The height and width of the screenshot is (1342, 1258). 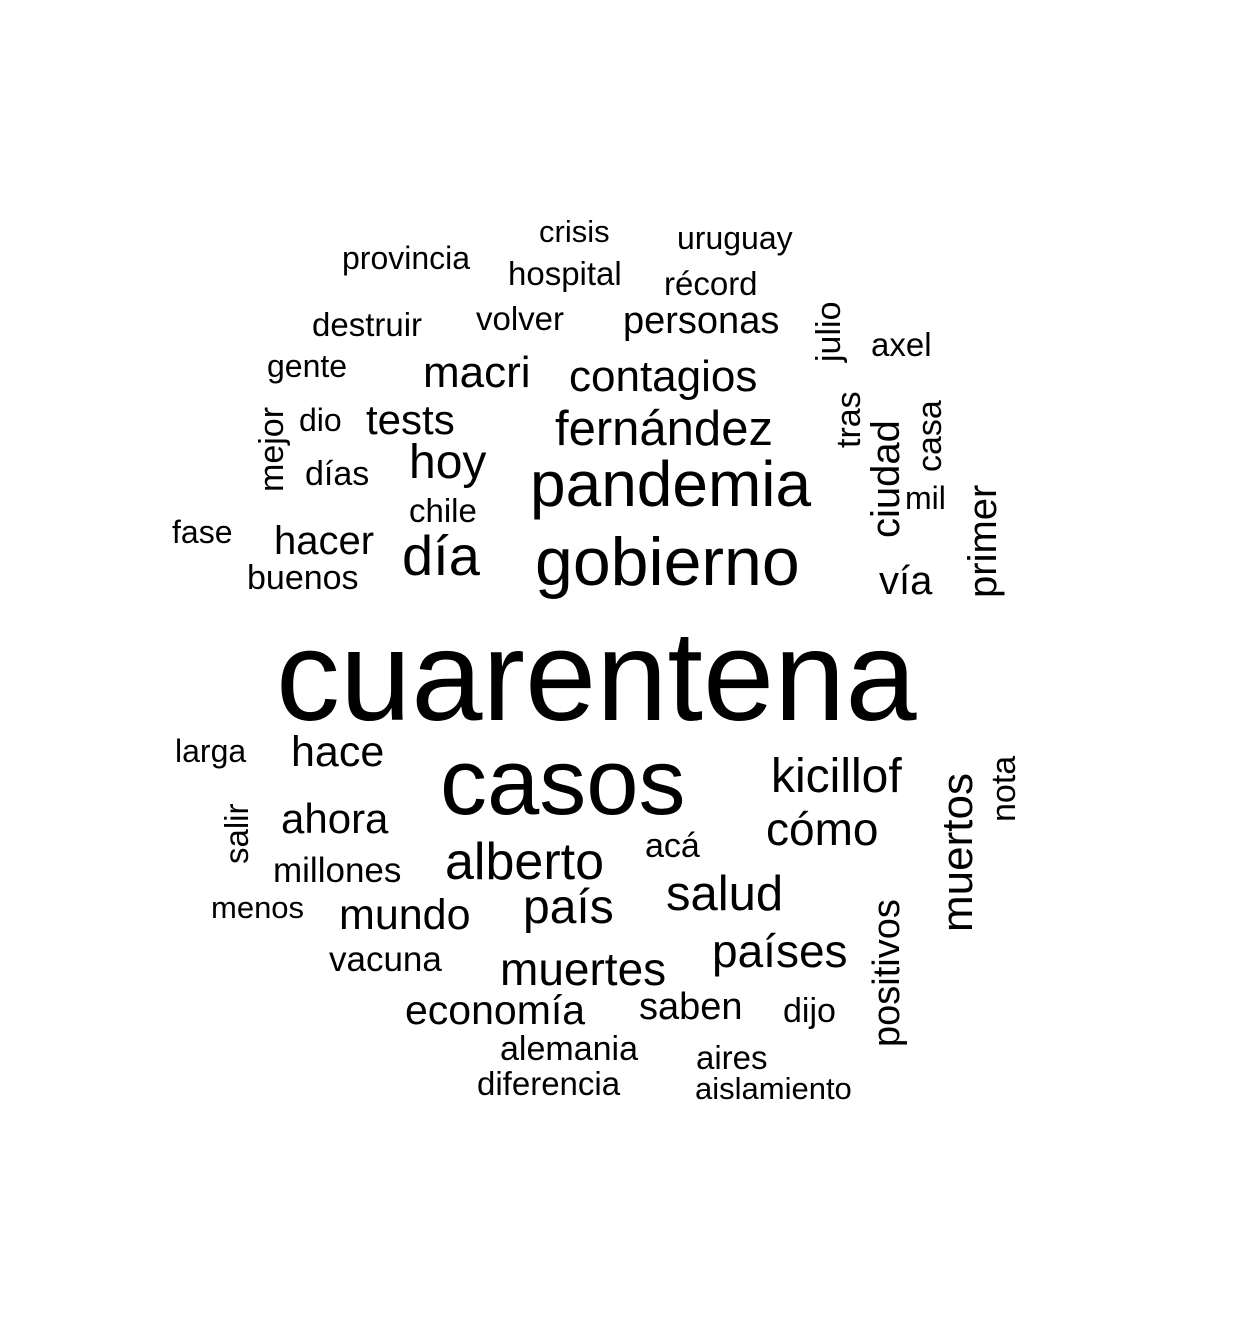 I want to click on word-diferencia: diferencia, so click(x=549, y=1083).